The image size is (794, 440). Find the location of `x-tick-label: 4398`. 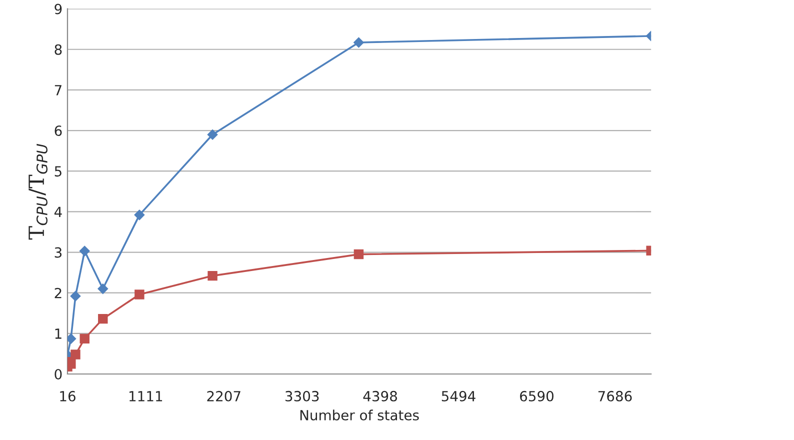

x-tick-label: 4398 is located at coordinates (380, 396).